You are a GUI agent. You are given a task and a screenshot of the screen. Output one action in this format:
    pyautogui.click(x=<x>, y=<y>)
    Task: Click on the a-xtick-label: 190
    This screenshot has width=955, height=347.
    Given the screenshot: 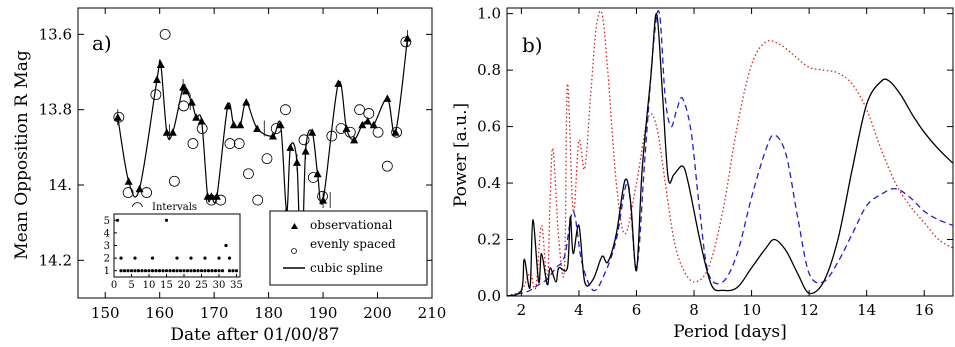 What is the action you would take?
    pyautogui.click(x=323, y=313)
    